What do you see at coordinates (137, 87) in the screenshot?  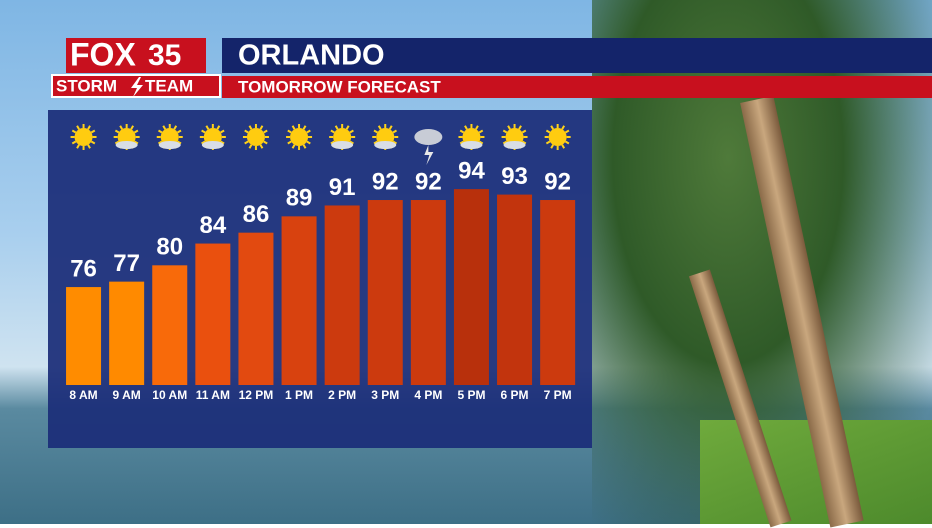 I see `logo-bolt` at bounding box center [137, 87].